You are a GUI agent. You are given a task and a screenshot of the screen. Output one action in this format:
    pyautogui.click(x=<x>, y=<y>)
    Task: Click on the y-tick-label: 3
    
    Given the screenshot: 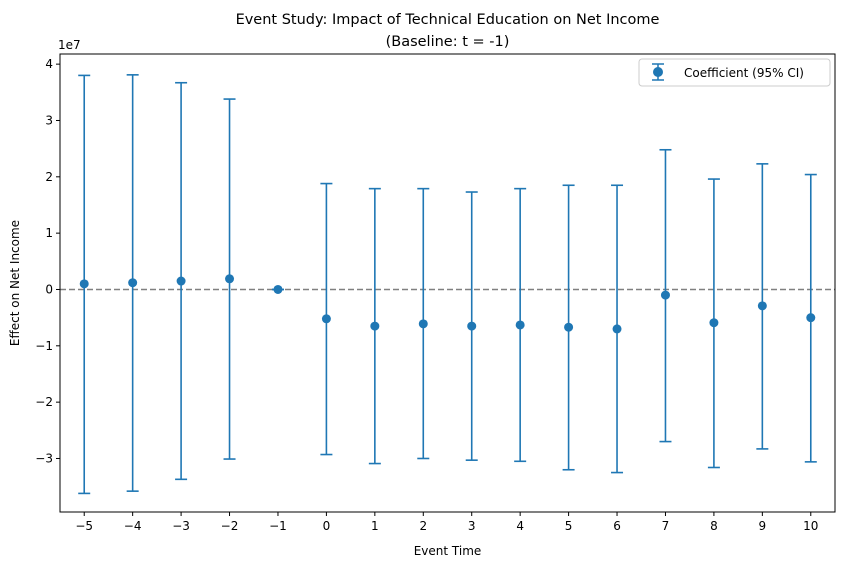 What is the action you would take?
    pyautogui.click(x=49, y=120)
    